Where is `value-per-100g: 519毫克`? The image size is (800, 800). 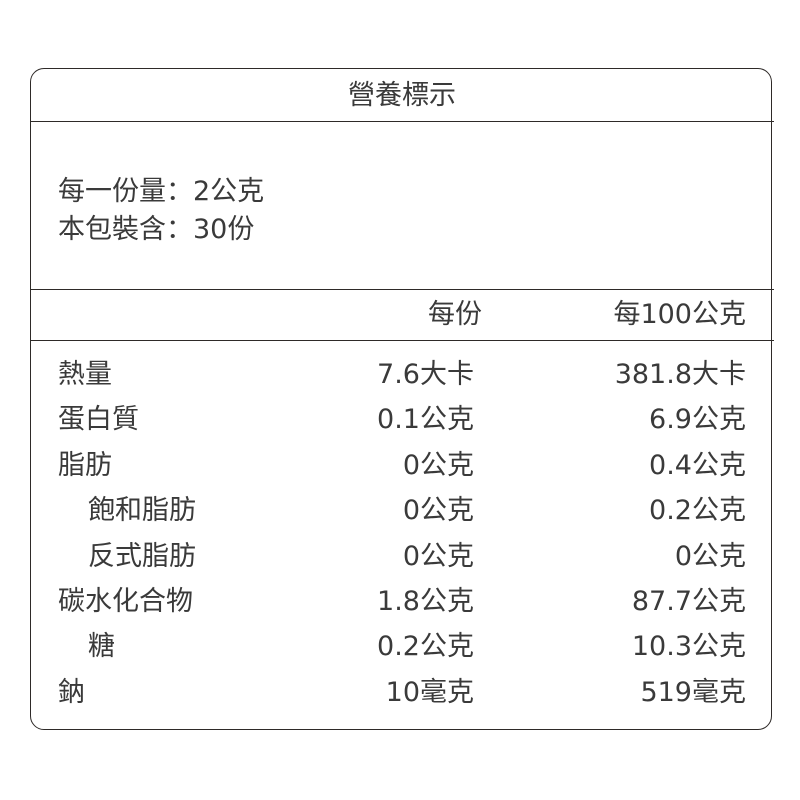
value-per-100g: 519毫克 is located at coordinates (693, 692).